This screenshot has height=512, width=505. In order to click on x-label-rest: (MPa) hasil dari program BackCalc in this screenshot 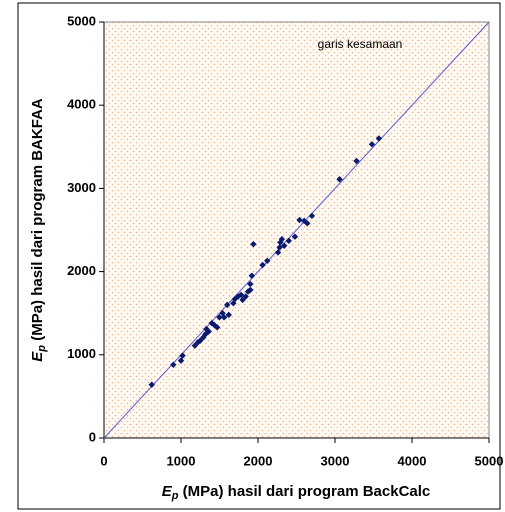, I will do `click(305, 491)`.